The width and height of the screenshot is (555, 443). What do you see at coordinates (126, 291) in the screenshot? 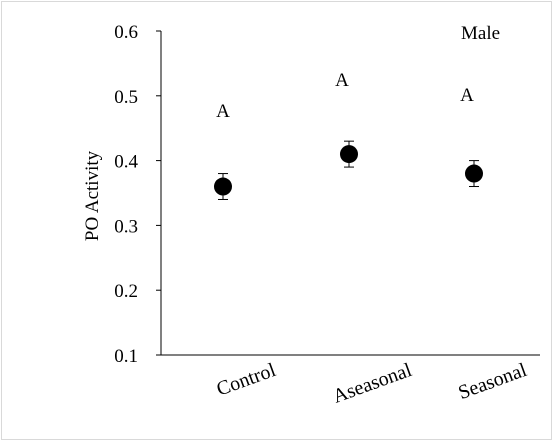
I see `y-tick-label: 0.2` at bounding box center [126, 291].